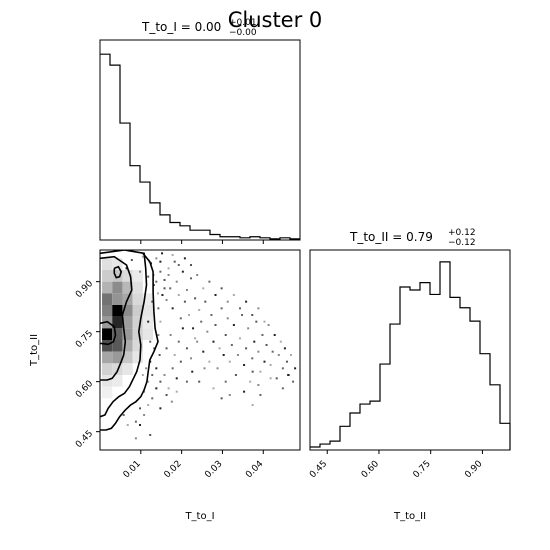  I want to click on histogram-t-to-ii-xtick-label: 0.60, so click(370, 469).